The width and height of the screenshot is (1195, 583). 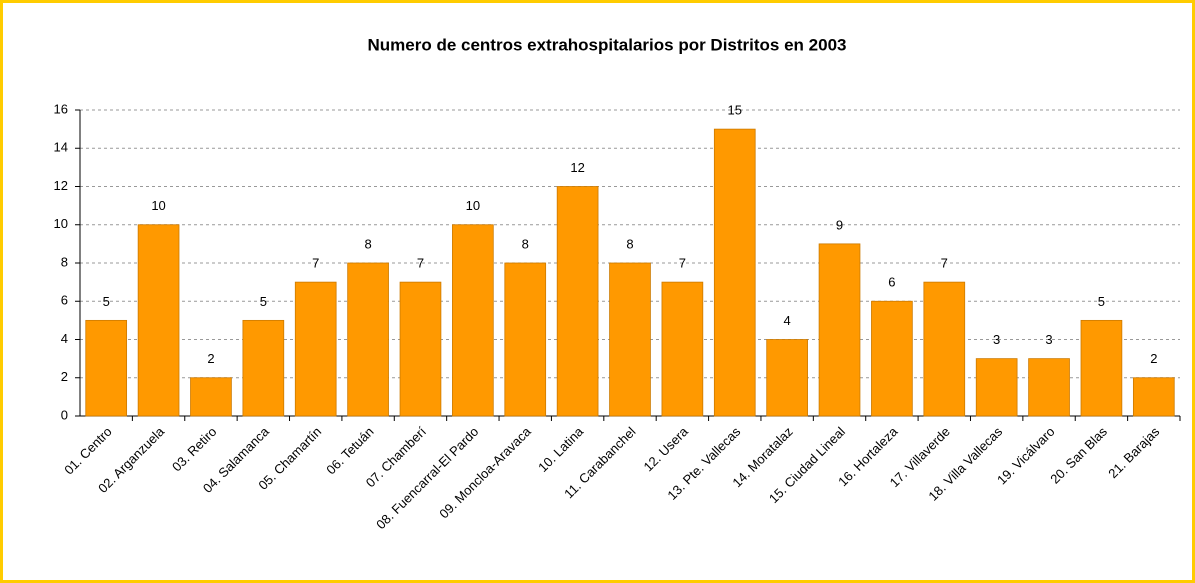 What do you see at coordinates (64, 261) in the screenshot?
I see `y-tick-label: 8` at bounding box center [64, 261].